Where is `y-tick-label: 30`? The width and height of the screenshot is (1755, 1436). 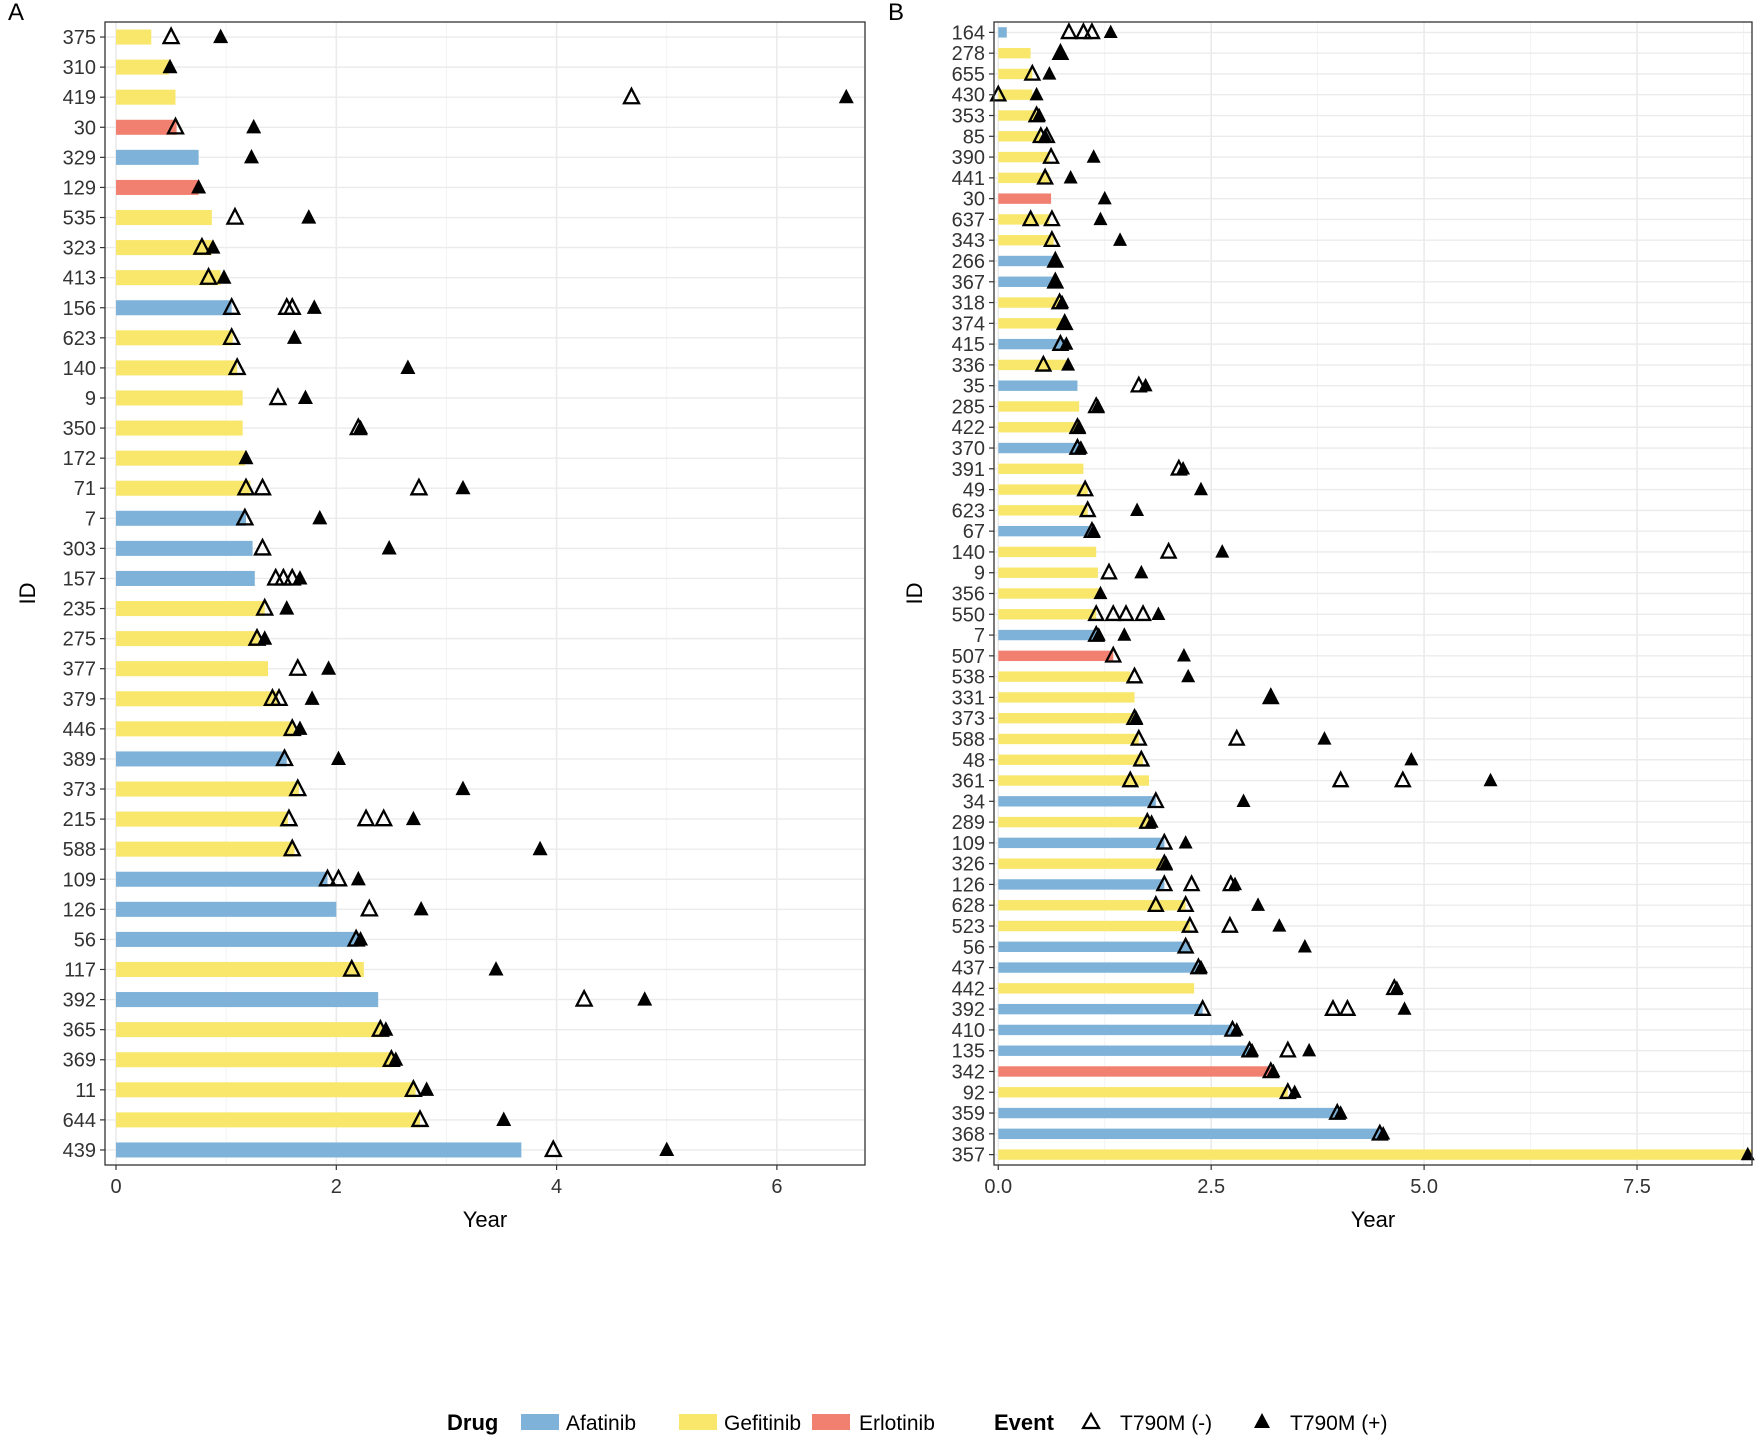 y-tick-label: 30 is located at coordinates (85, 128).